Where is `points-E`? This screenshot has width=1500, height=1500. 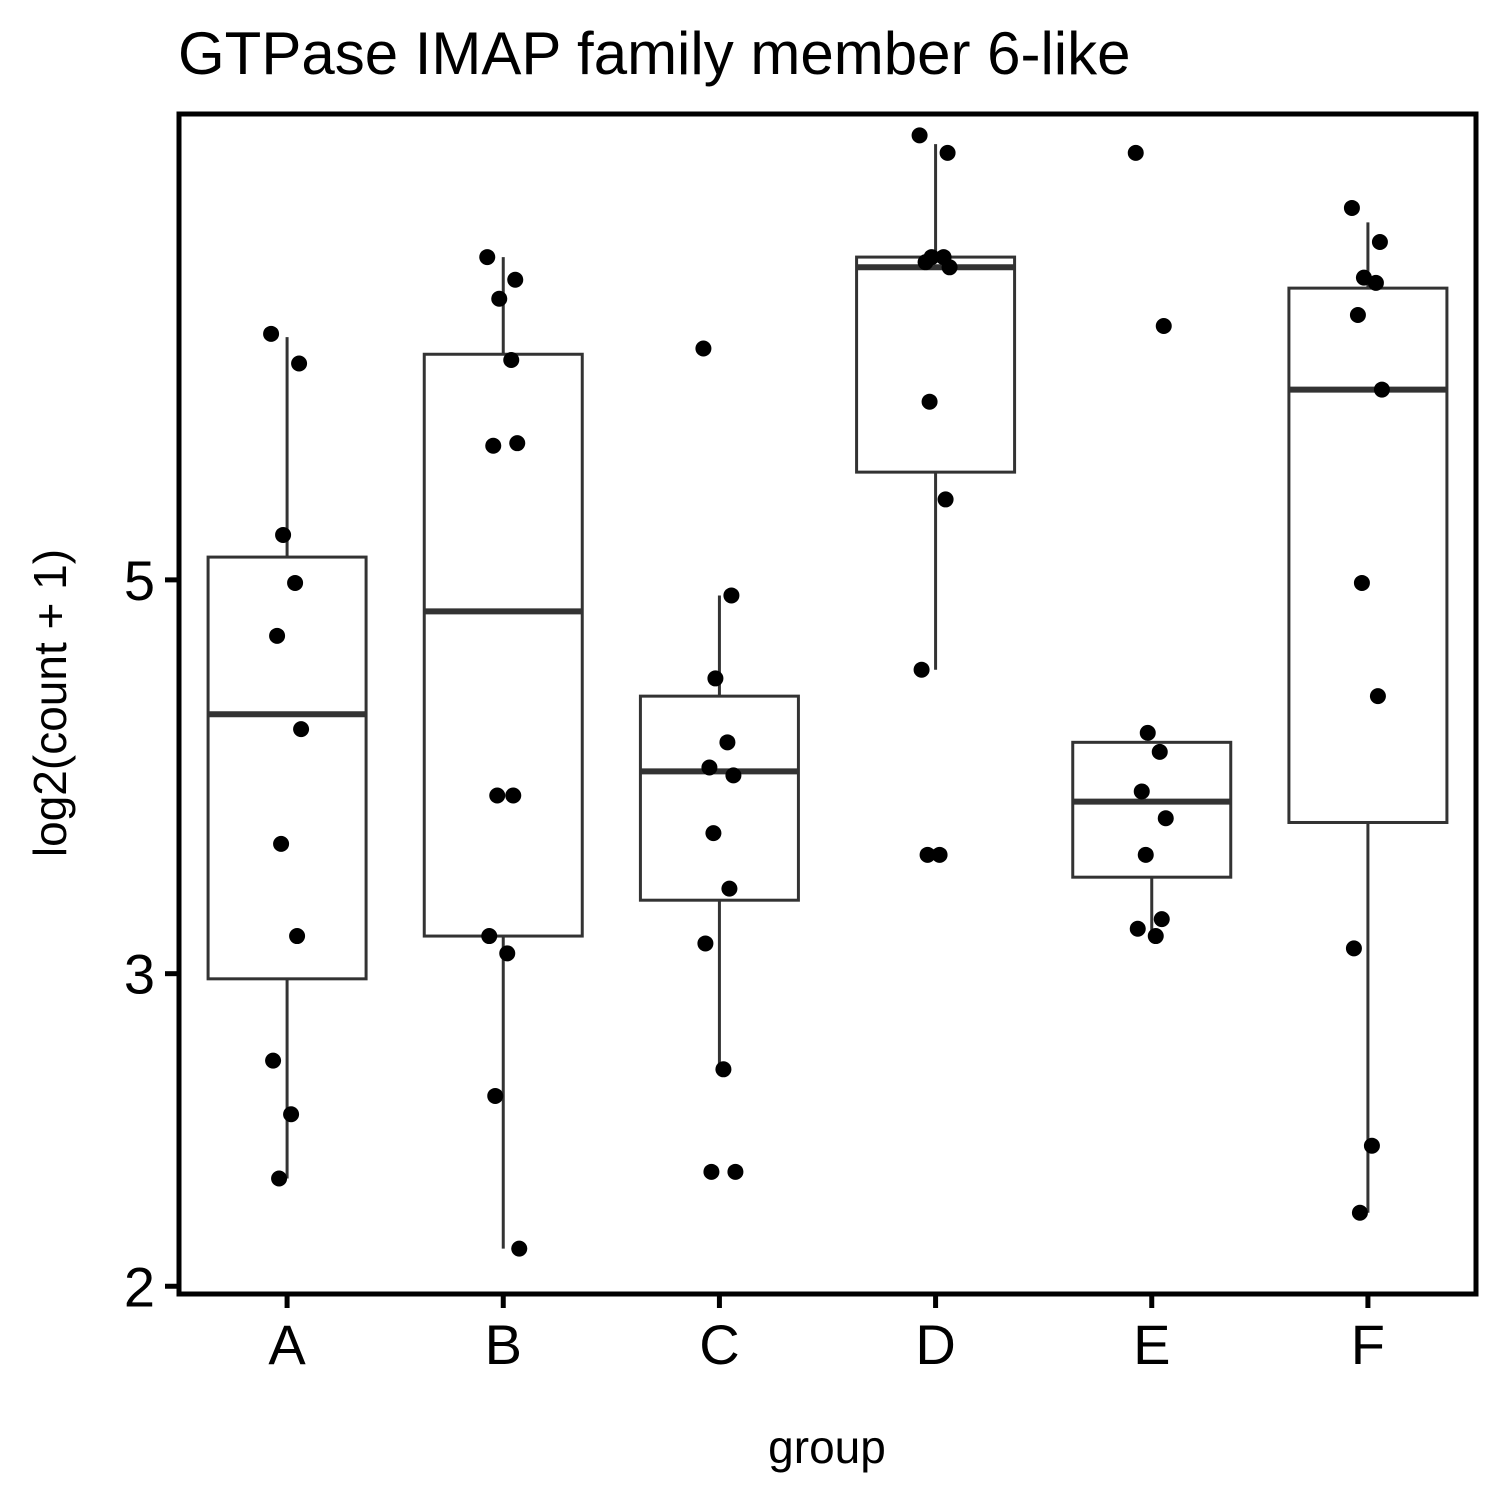 points-E is located at coordinates (1150, 544).